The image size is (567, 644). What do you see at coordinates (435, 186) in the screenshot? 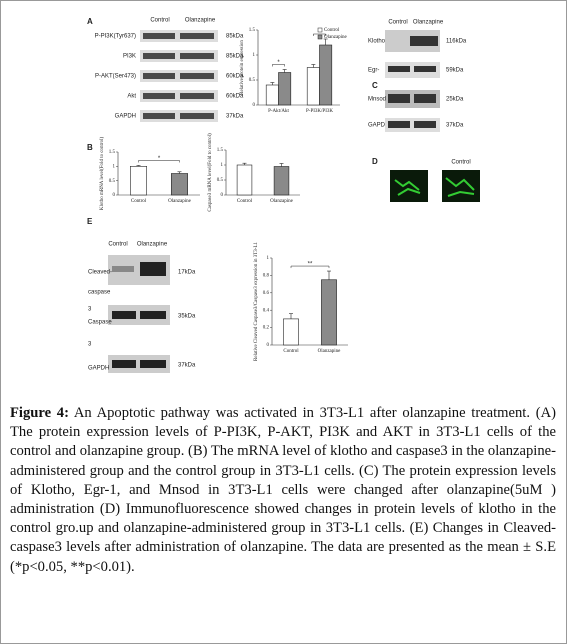
I see `immunofluorescence` at bounding box center [435, 186].